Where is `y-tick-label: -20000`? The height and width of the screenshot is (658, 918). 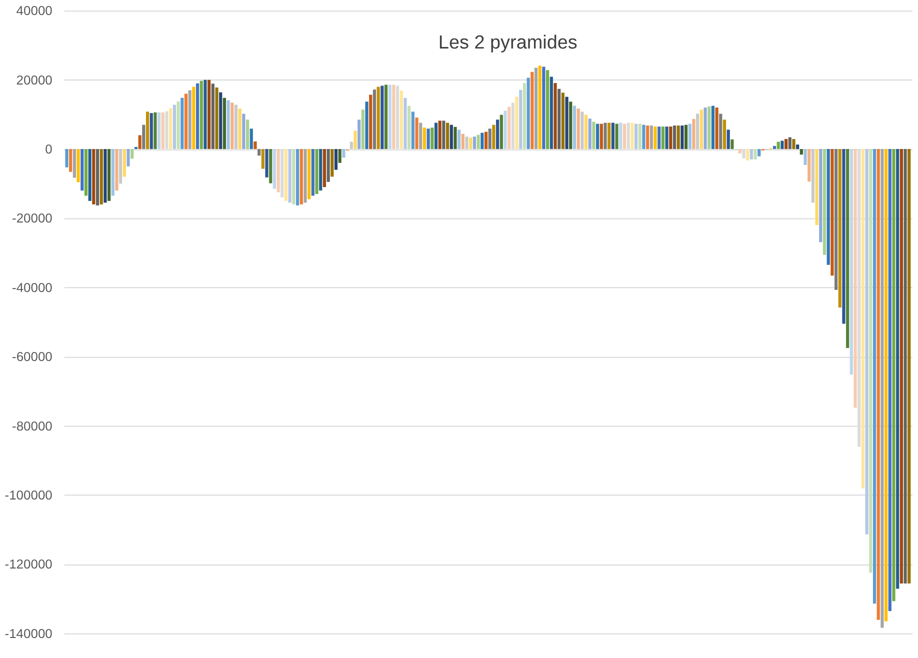
y-tick-label: -20000 is located at coordinates (32, 218).